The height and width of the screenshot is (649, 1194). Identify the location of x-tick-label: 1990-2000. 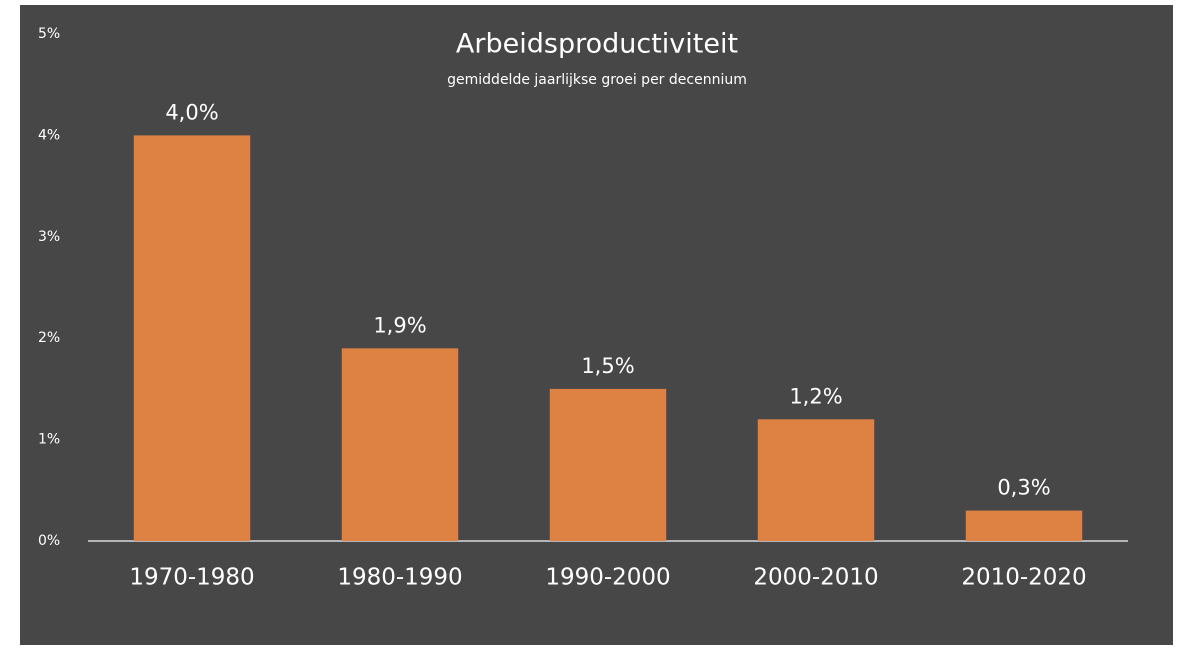
(607, 578).